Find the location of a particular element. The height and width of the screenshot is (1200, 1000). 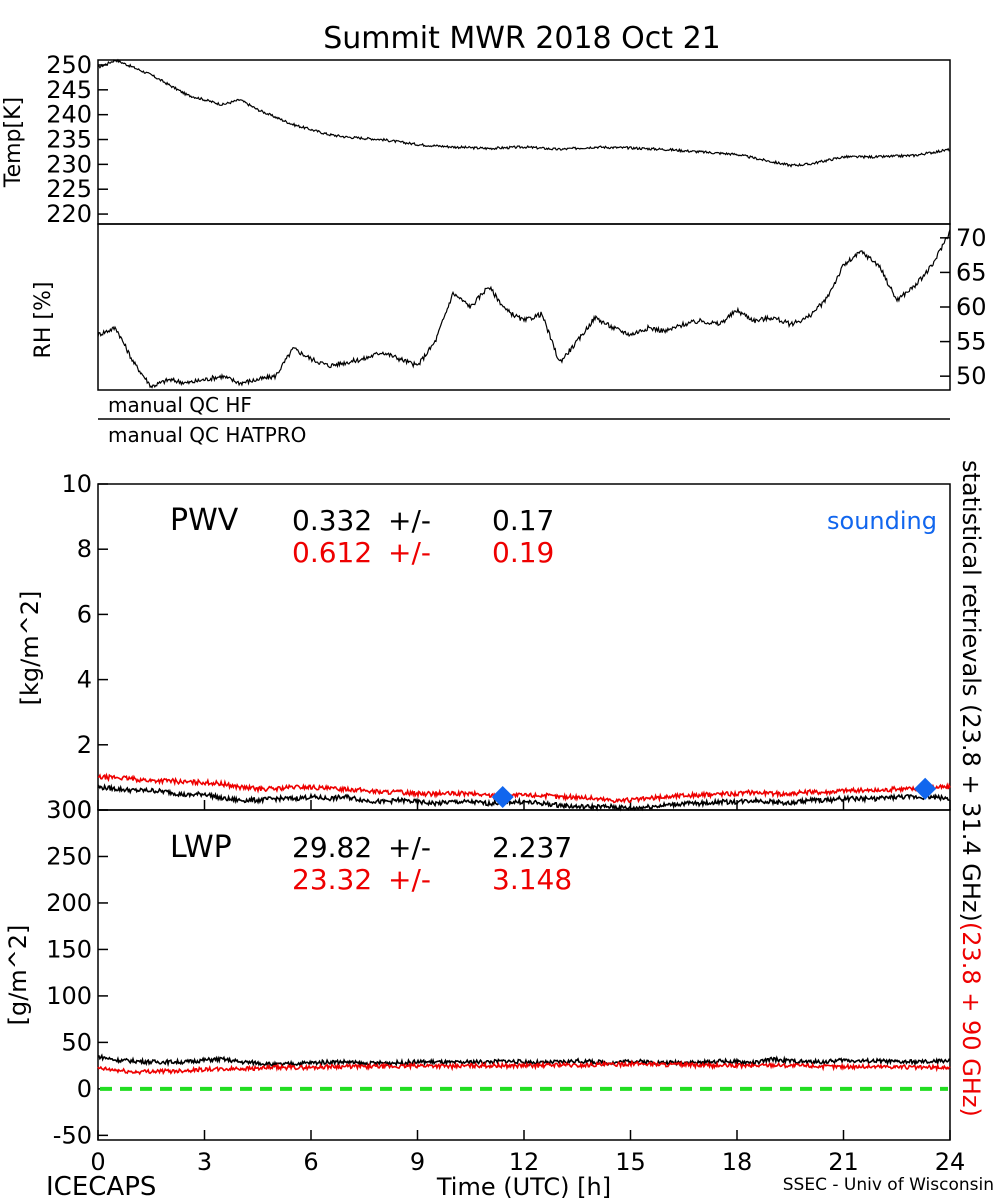

qc-hf-label: manual QC HF is located at coordinates (180, 405).